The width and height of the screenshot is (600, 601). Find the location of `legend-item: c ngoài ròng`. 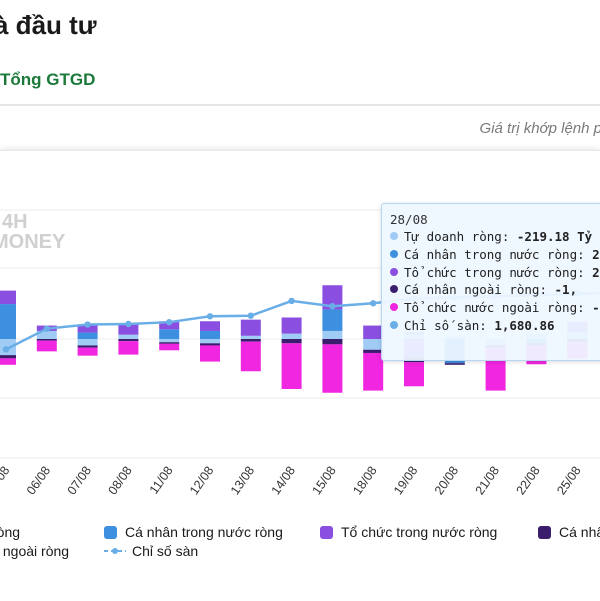

legend-item: c ngoài ròng is located at coordinates (34, 551).